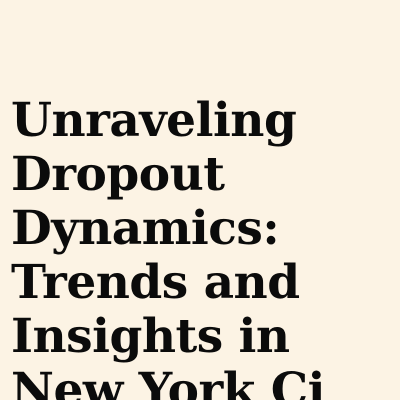 This screenshot has width=400, height=400. I want to click on title-line-1: Unraveling, so click(154, 120).